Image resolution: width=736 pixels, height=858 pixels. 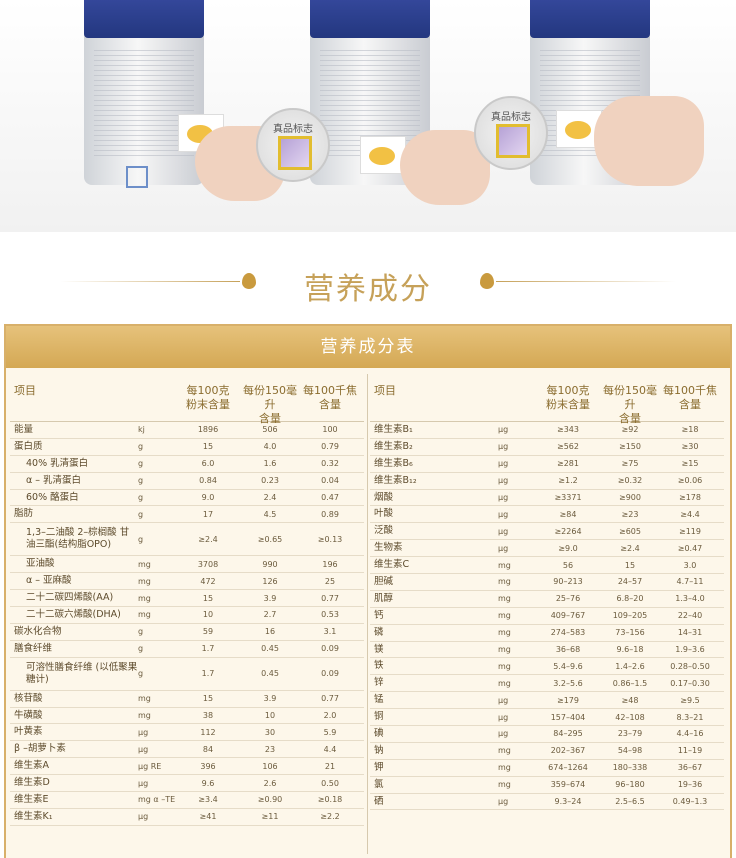 What do you see at coordinates (208, 430) in the screenshot?
I see `per100g-value: 1896` at bounding box center [208, 430].